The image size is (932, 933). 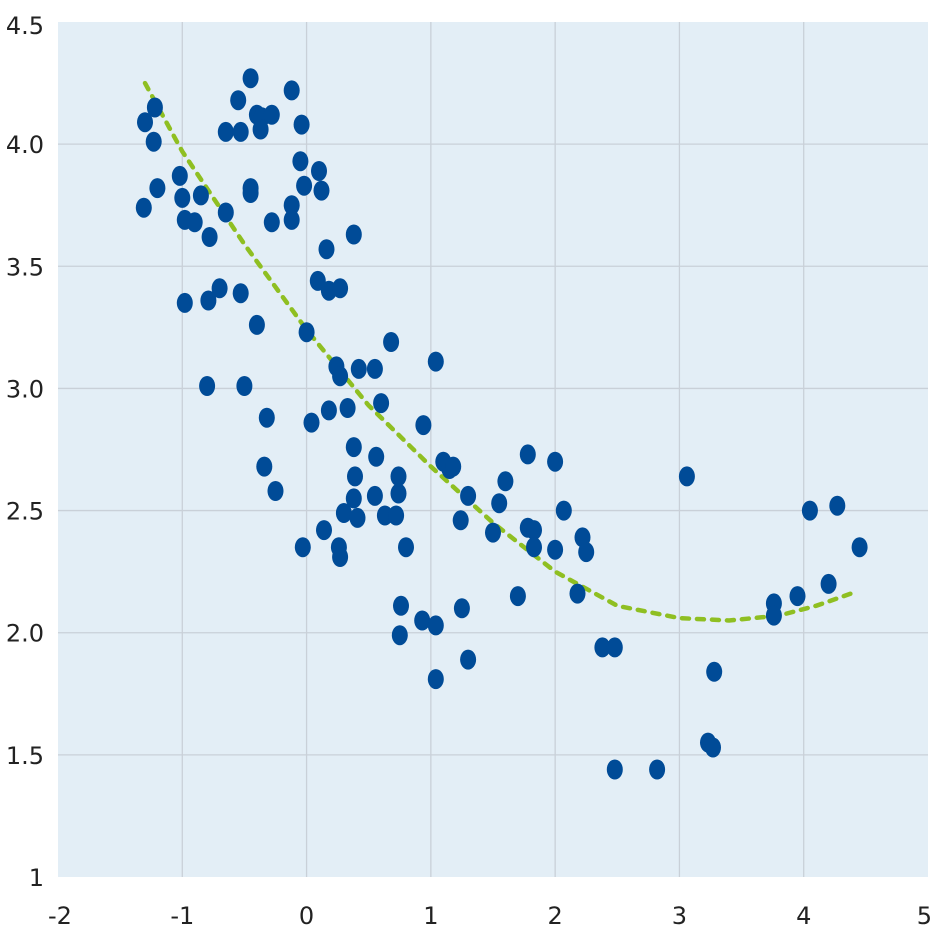 What do you see at coordinates (25, 756) in the screenshot?
I see `y-tick-label: 1.5` at bounding box center [25, 756].